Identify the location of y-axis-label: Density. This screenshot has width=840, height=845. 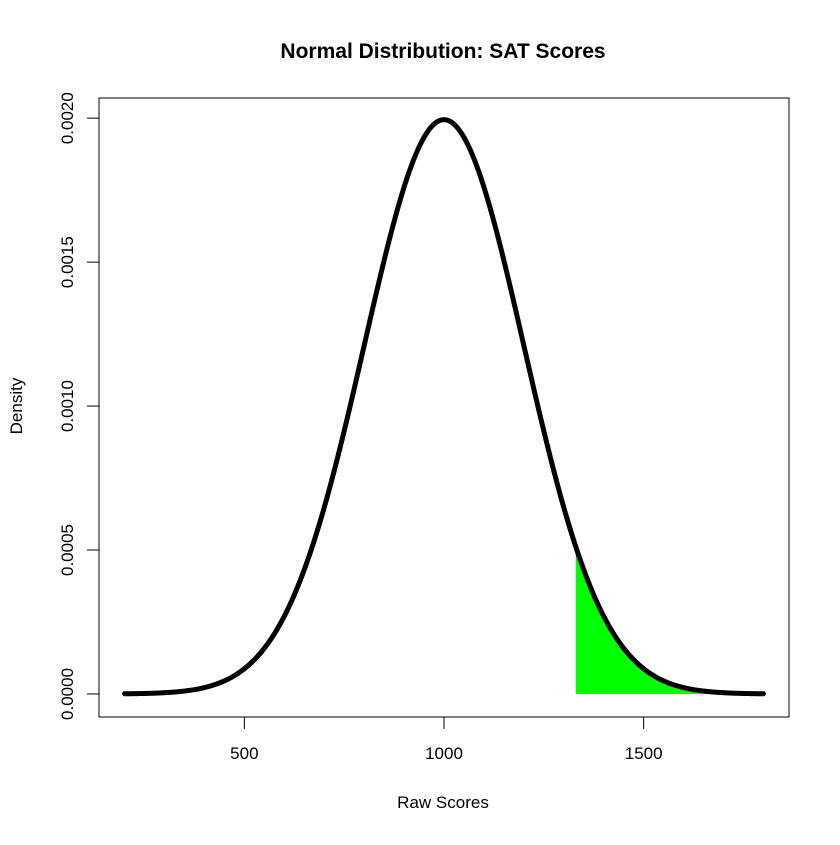
(16, 405).